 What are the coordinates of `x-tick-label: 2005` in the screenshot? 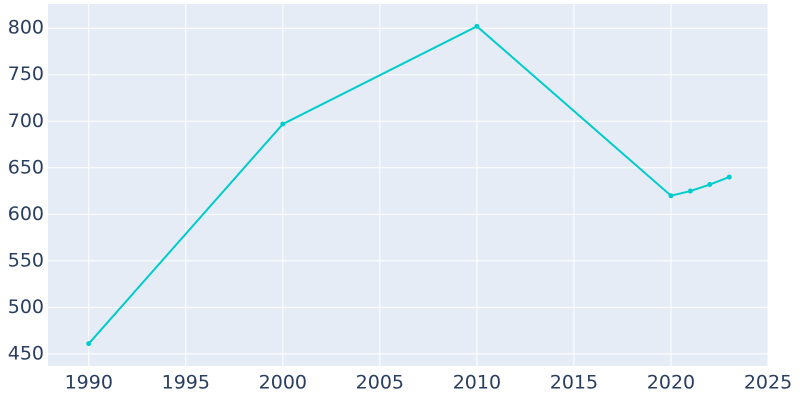 It's located at (380, 383).